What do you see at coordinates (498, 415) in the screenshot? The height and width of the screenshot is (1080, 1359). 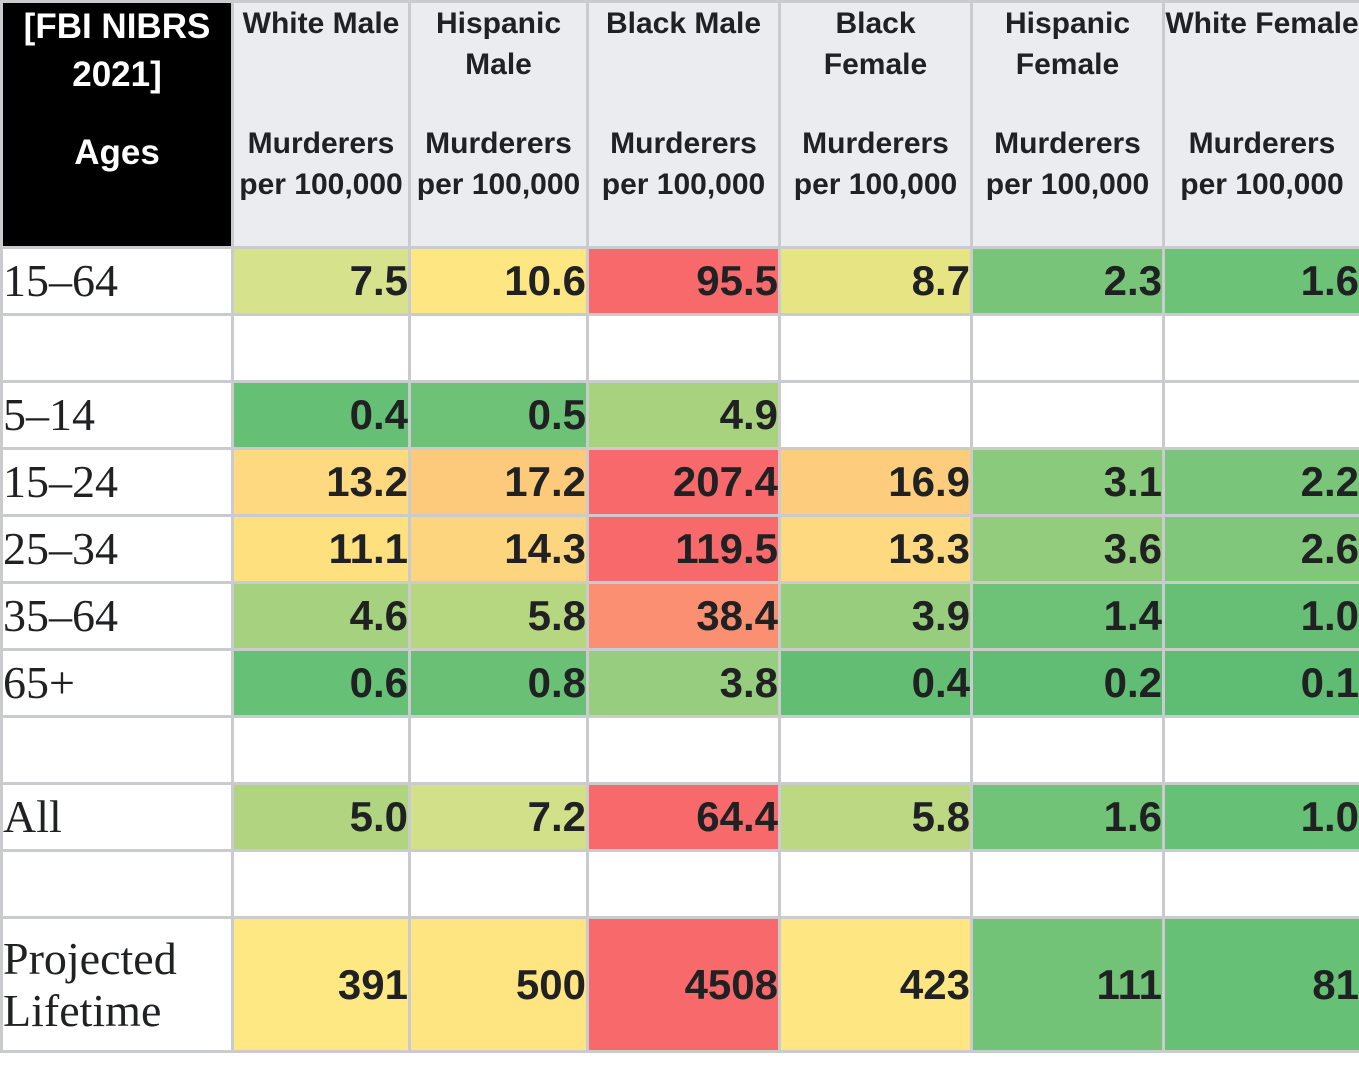 I see `rate-cell: 0.5` at bounding box center [498, 415].